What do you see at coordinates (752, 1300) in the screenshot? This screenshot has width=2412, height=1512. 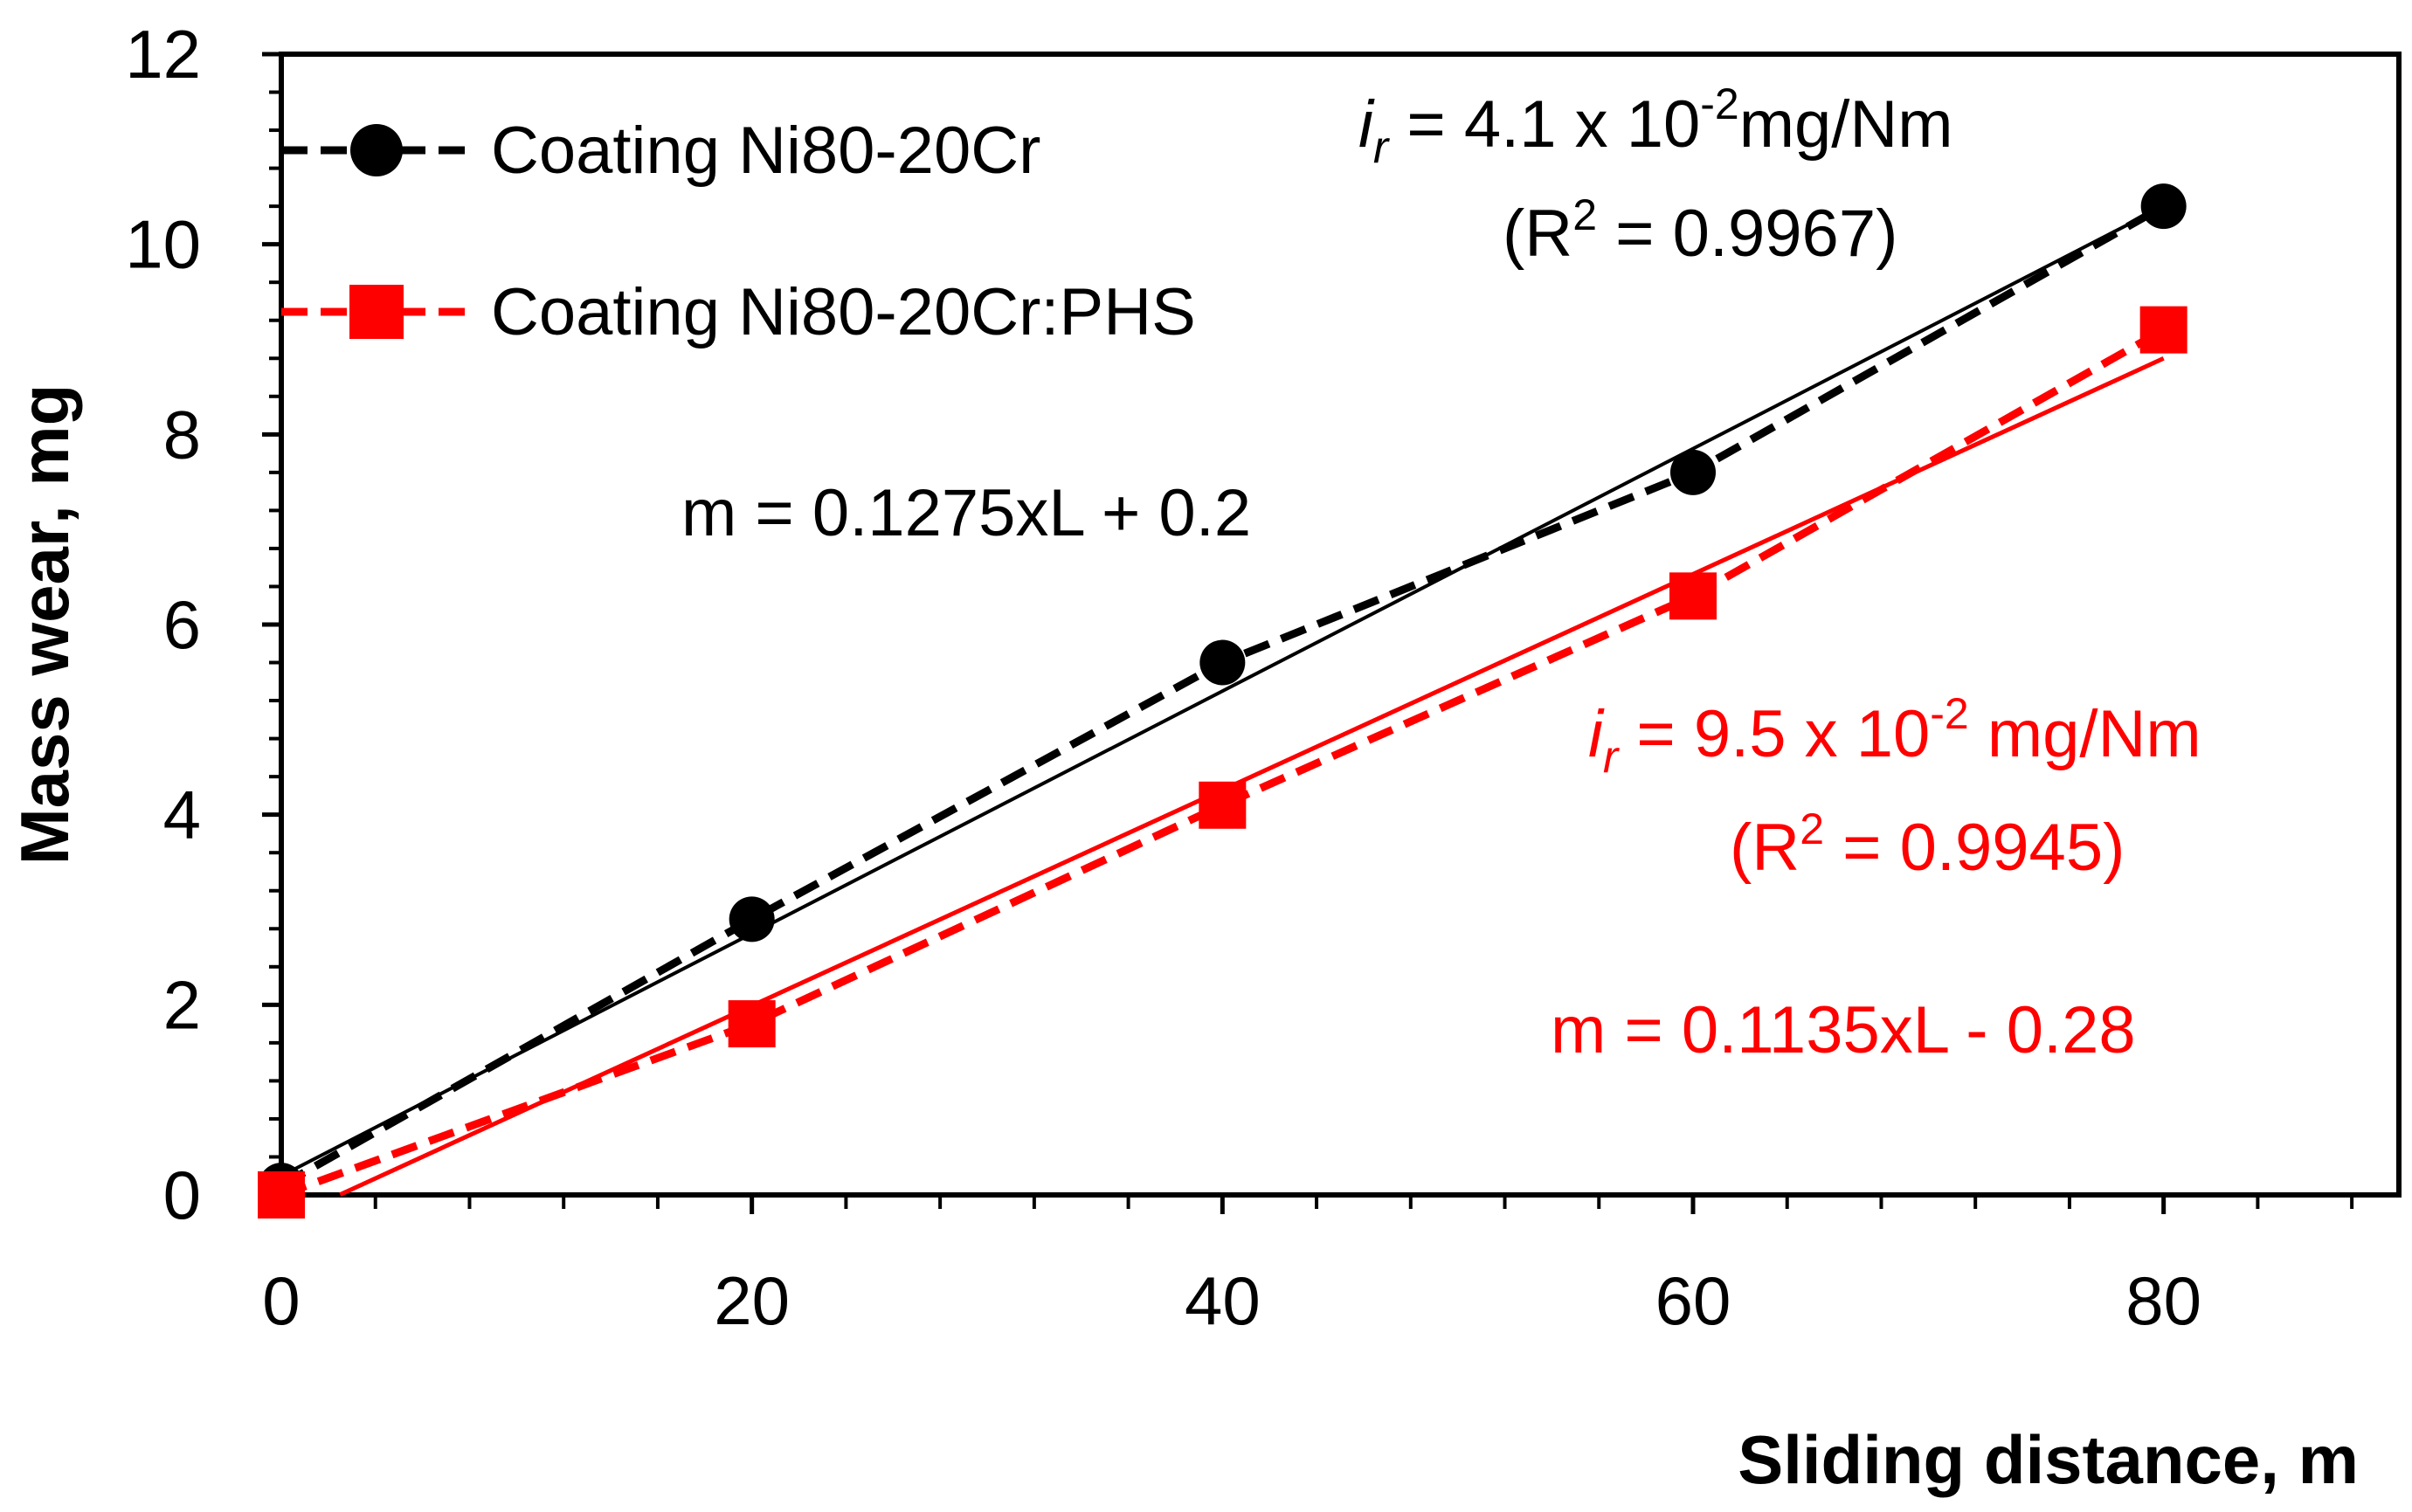 I see `x-tick-label: 20` at bounding box center [752, 1300].